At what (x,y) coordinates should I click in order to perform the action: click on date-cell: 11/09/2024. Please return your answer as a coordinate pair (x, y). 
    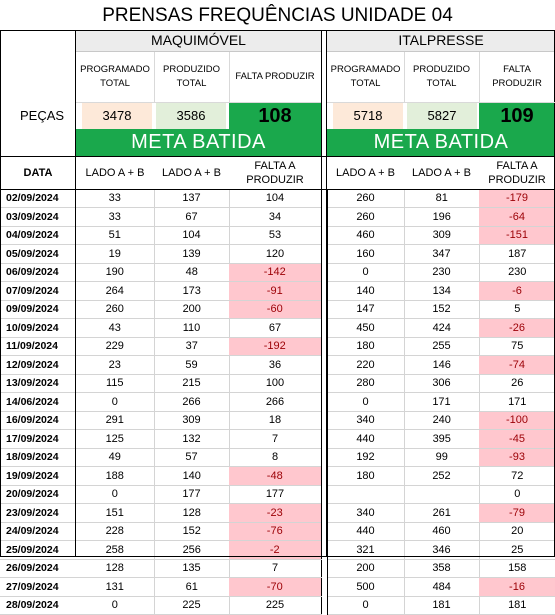
    Looking at the image, I should click on (38, 346).